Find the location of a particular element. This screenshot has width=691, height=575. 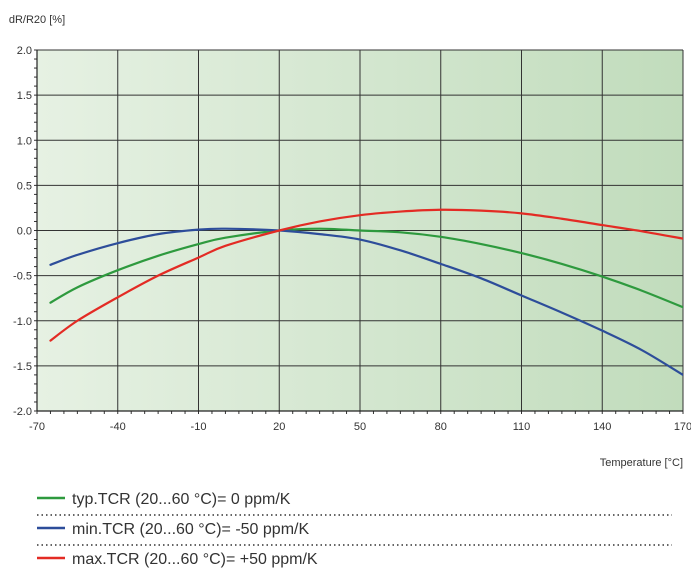

legend-label: min.TCR (20...60 °C)= -50 ppm/K is located at coordinates (190, 529).